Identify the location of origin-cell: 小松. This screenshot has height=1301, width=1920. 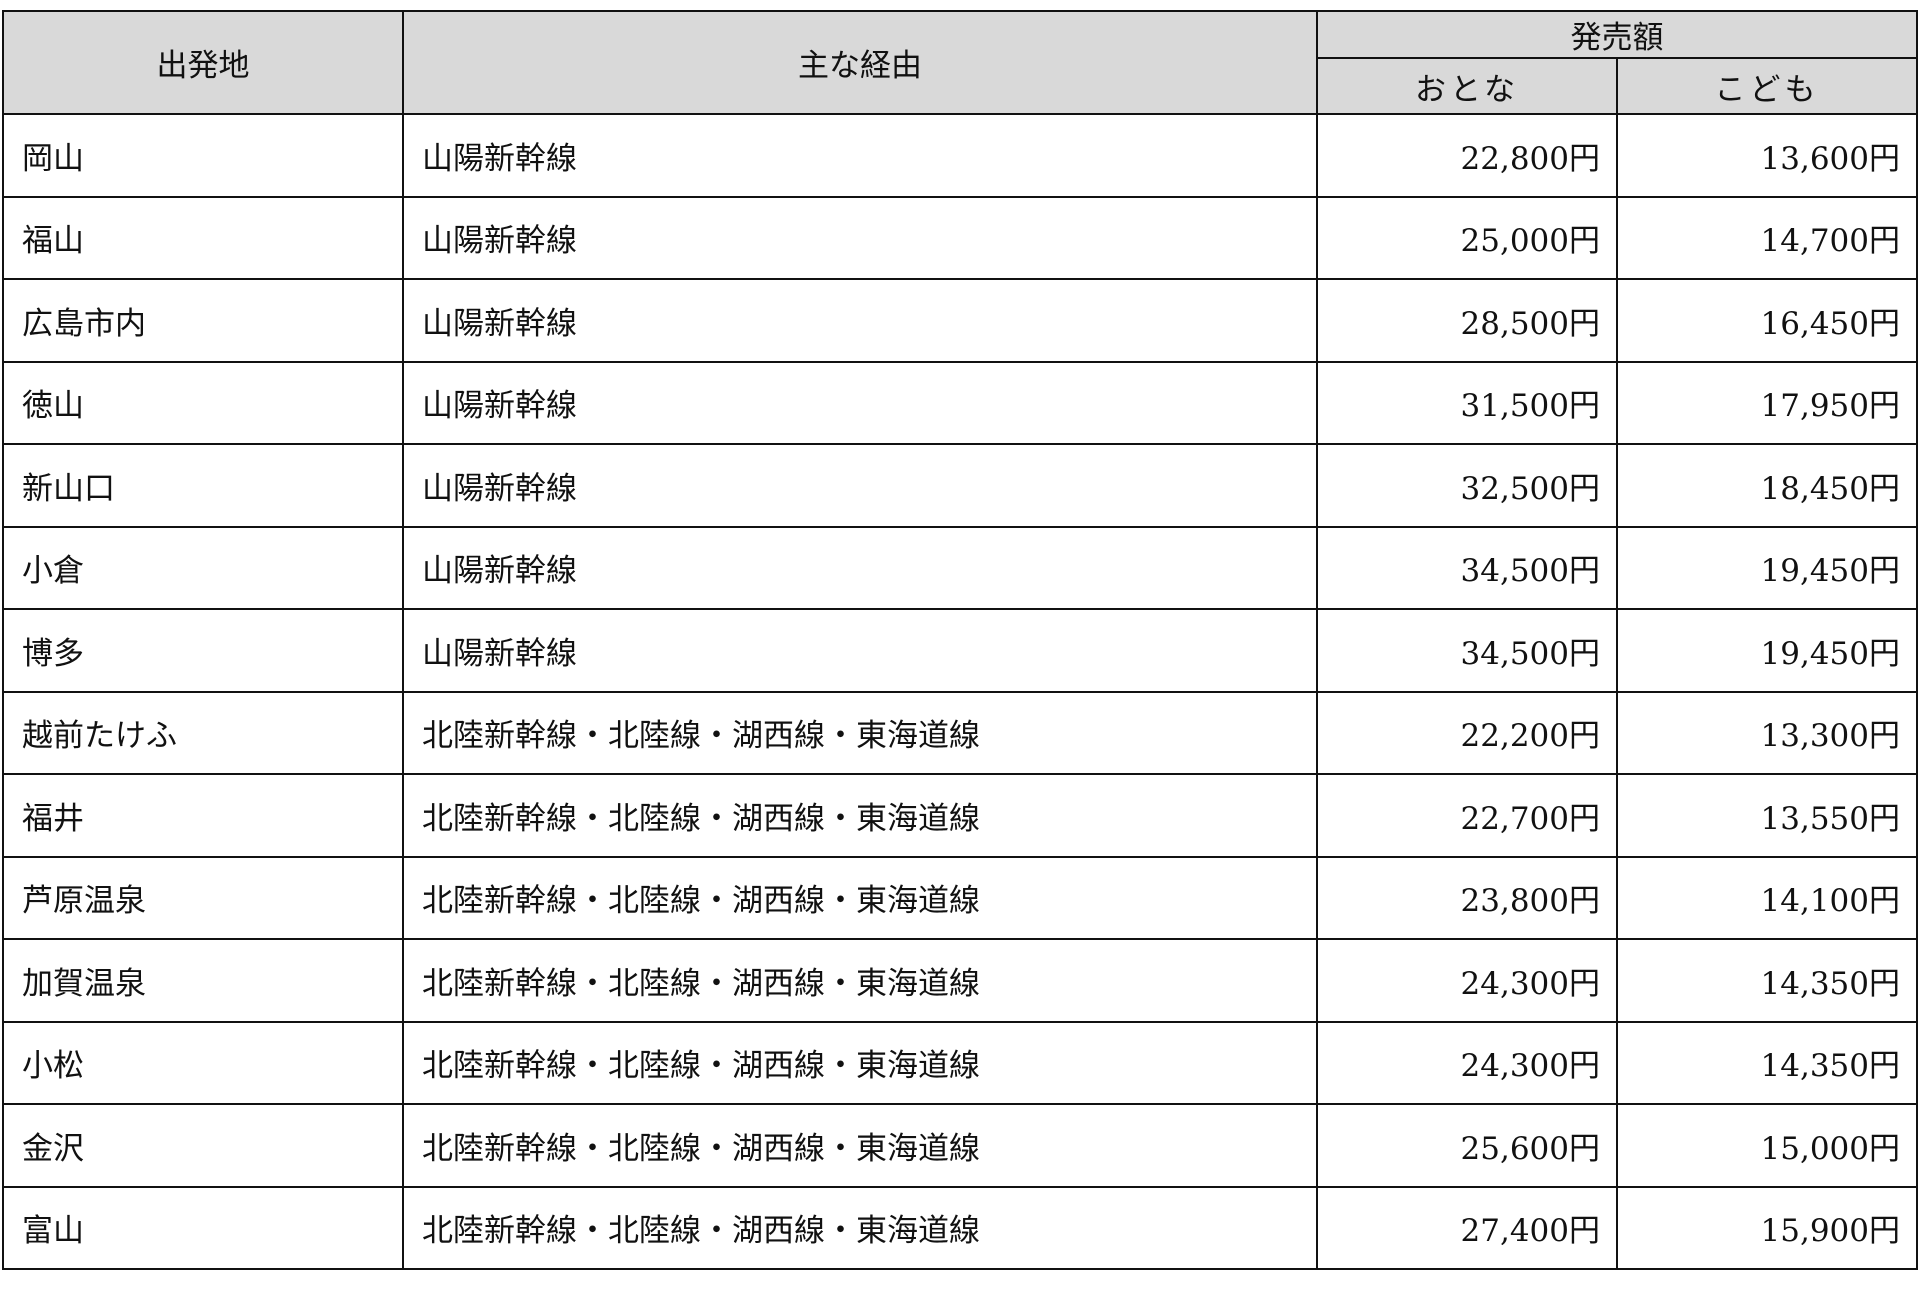
(203, 1062).